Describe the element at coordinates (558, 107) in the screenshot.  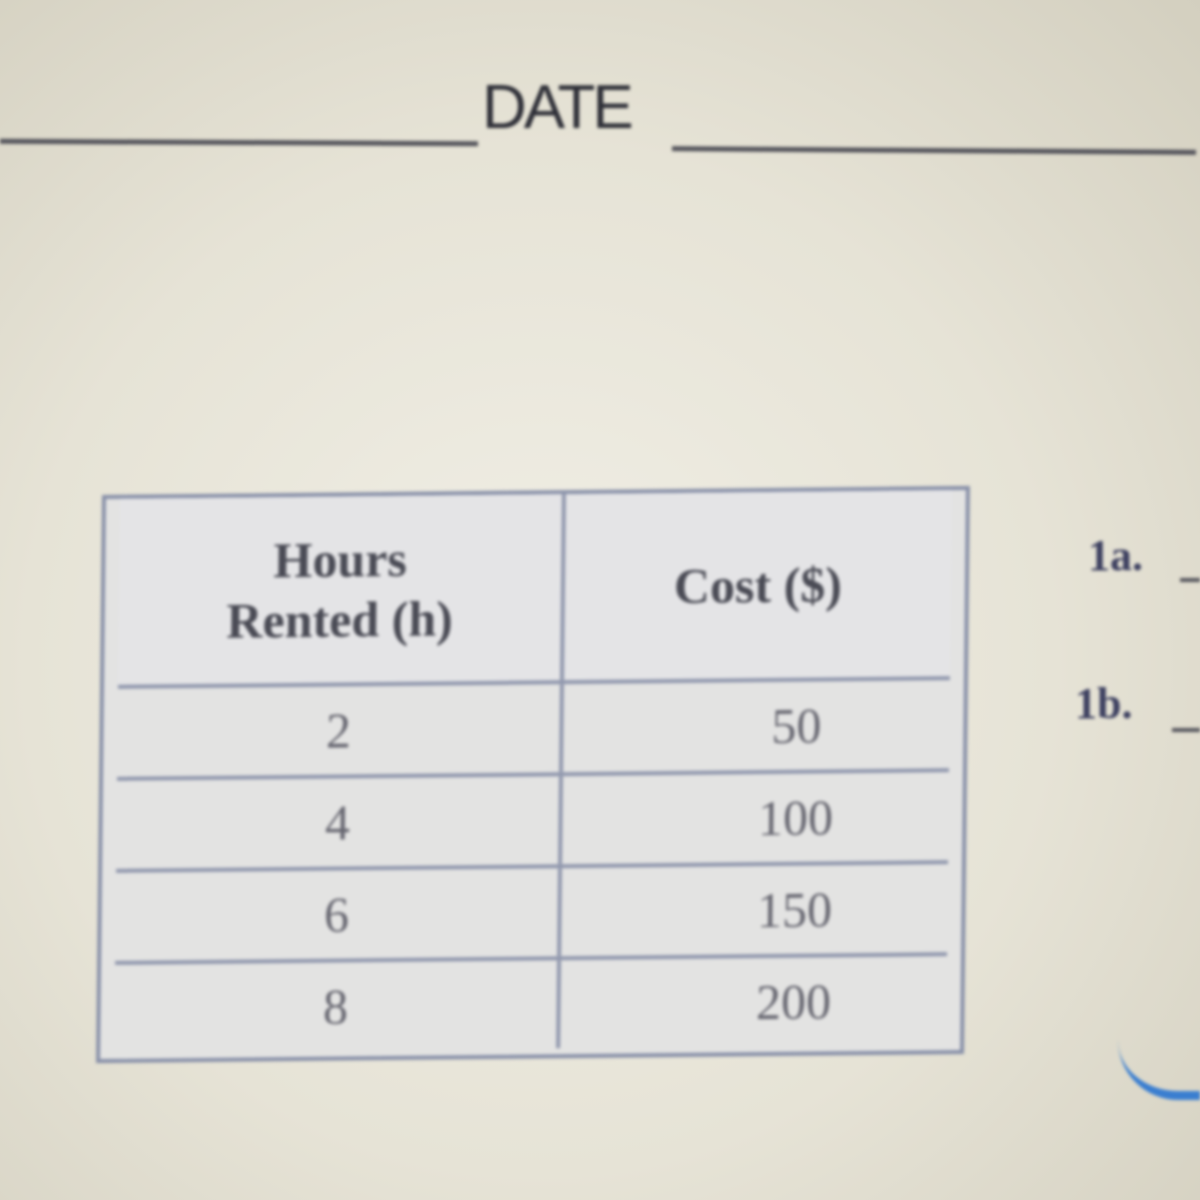
I see `date-label: DATE` at that location.